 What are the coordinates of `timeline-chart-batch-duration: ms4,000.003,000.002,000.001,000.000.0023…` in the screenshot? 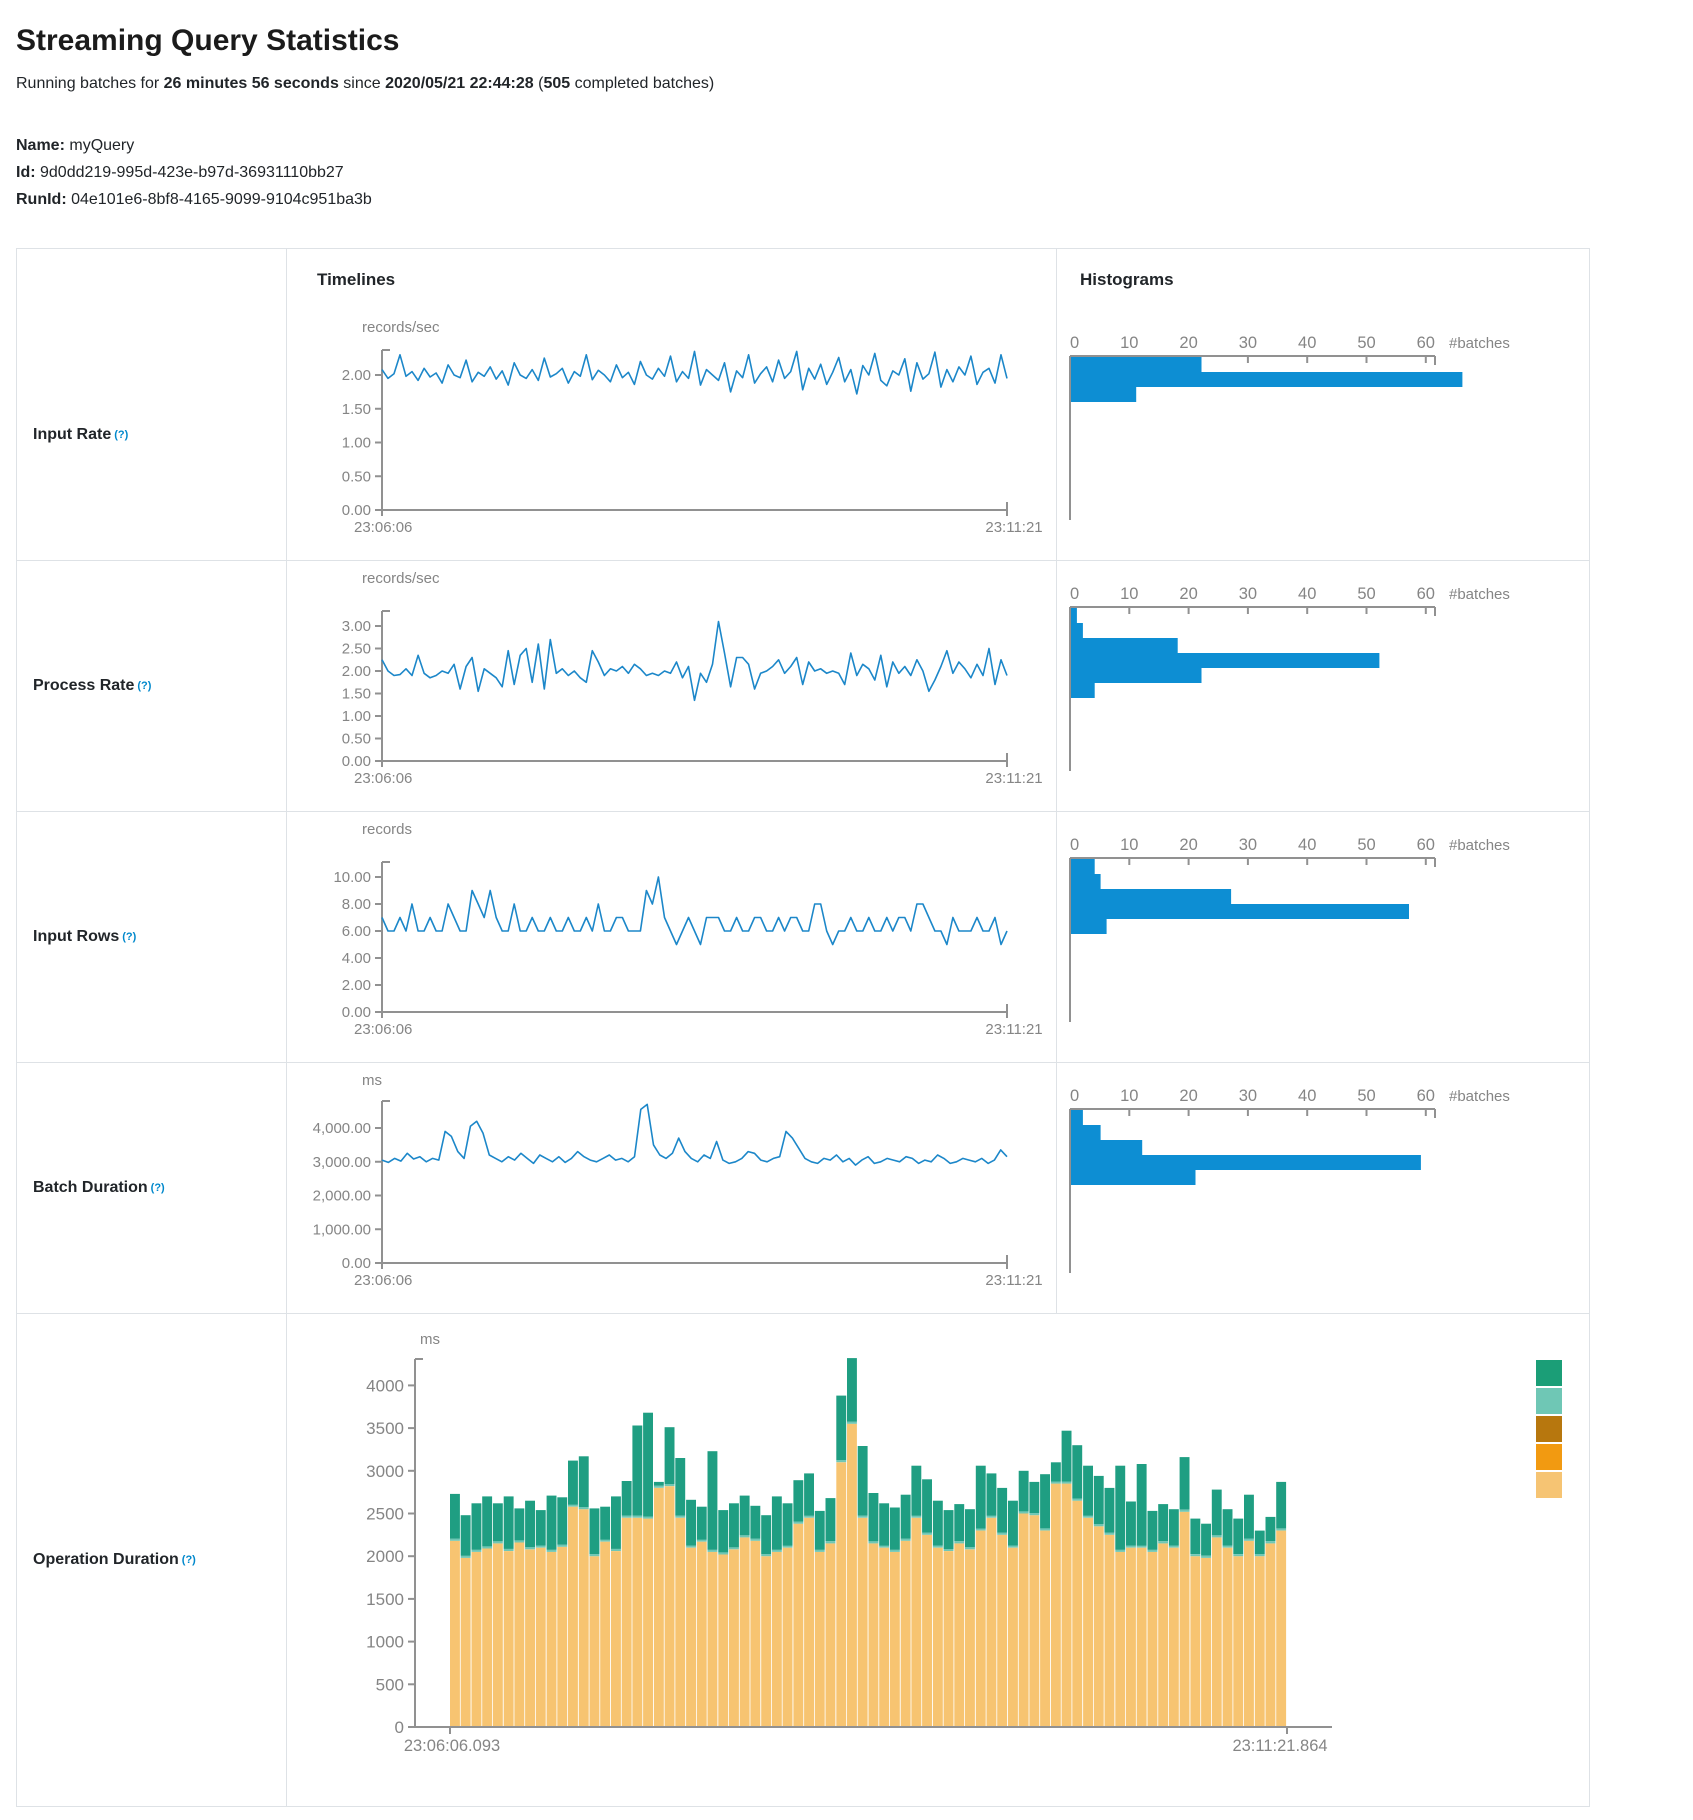 It's located at (678, 1180).